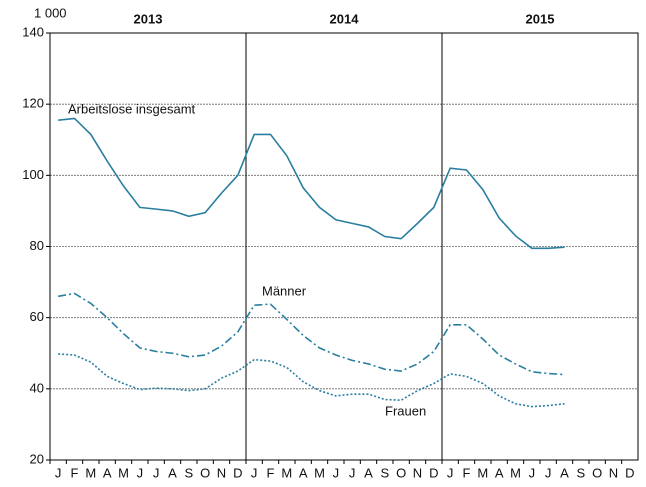  I want to click on y-tick-label: 100, so click(33, 174).